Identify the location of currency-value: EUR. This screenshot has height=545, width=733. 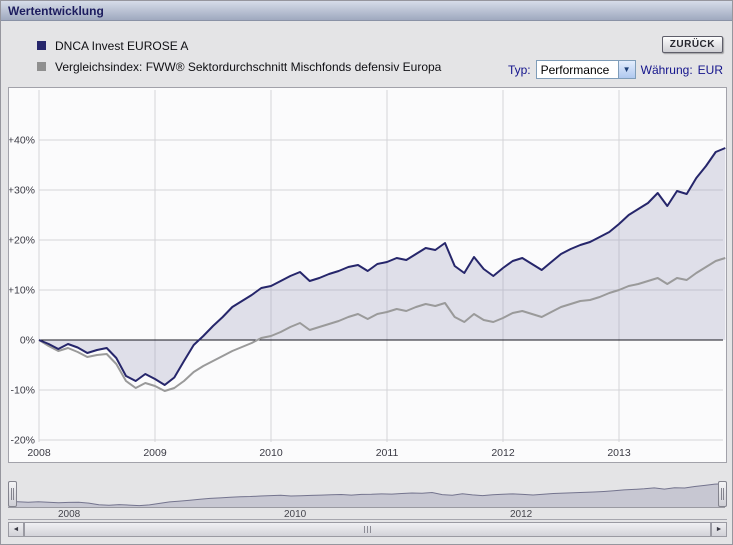
(710, 69).